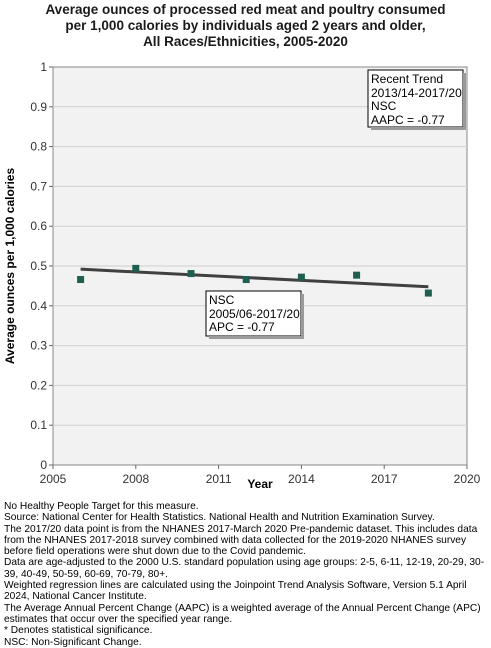 The image size is (491, 648). What do you see at coordinates (38, 385) in the screenshot?
I see `y-tick-label: 0.2` at bounding box center [38, 385].